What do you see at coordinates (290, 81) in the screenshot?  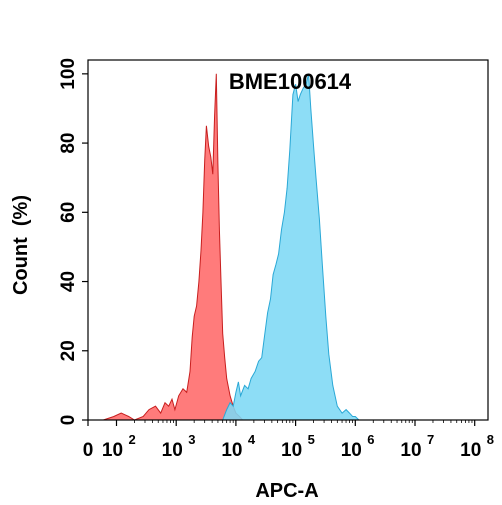 I see `chart-title: BME100614` at bounding box center [290, 81].